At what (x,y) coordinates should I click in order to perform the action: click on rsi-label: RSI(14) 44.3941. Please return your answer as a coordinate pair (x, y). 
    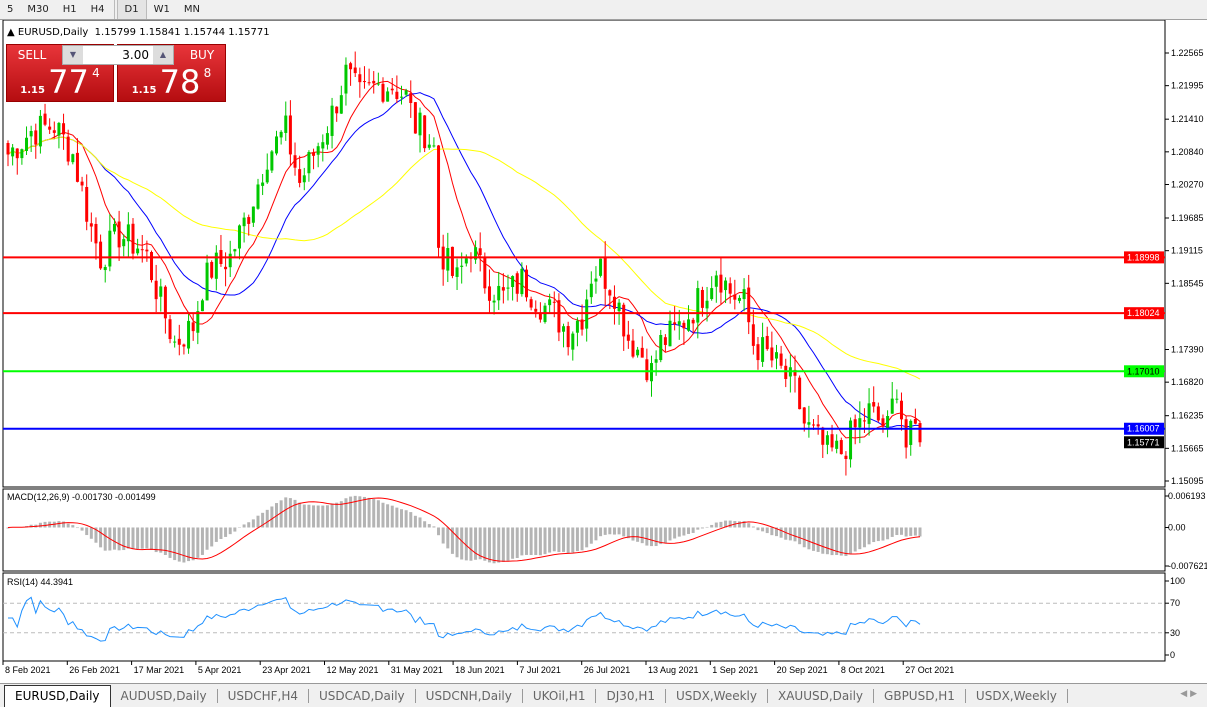
    Looking at the image, I should click on (40, 582).